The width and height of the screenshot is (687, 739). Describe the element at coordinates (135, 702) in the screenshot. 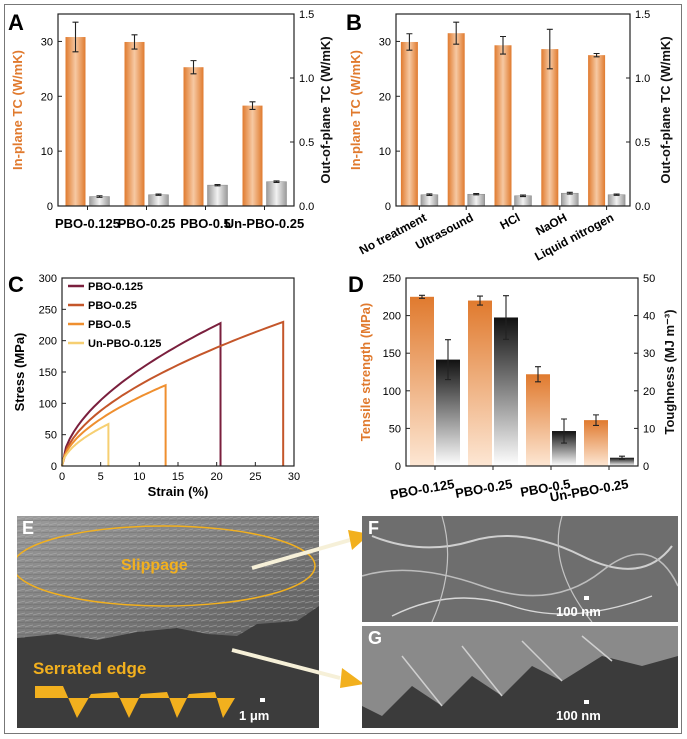

I see `serrated-edge-graphic` at that location.